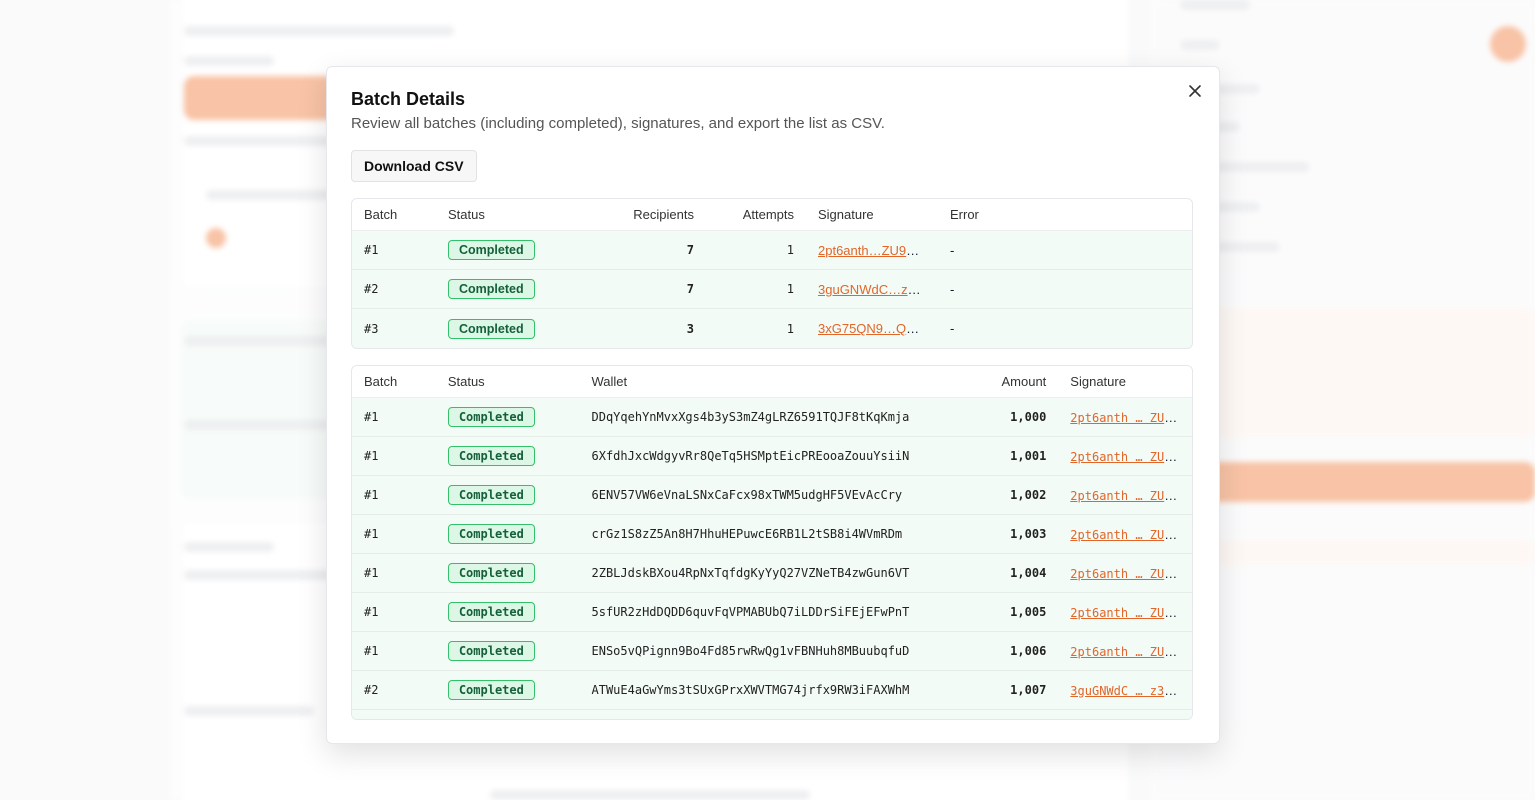  What do you see at coordinates (371, 328) in the screenshot?
I see `batch-number: #3` at bounding box center [371, 328].